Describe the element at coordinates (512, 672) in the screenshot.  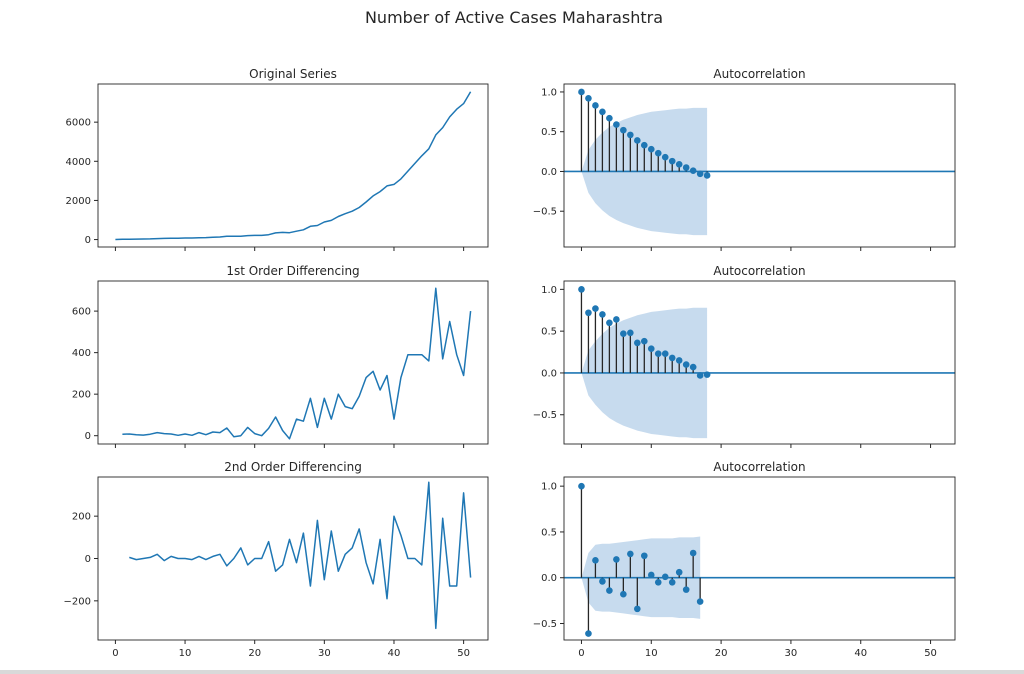
I see `window-bottom-edge` at that location.